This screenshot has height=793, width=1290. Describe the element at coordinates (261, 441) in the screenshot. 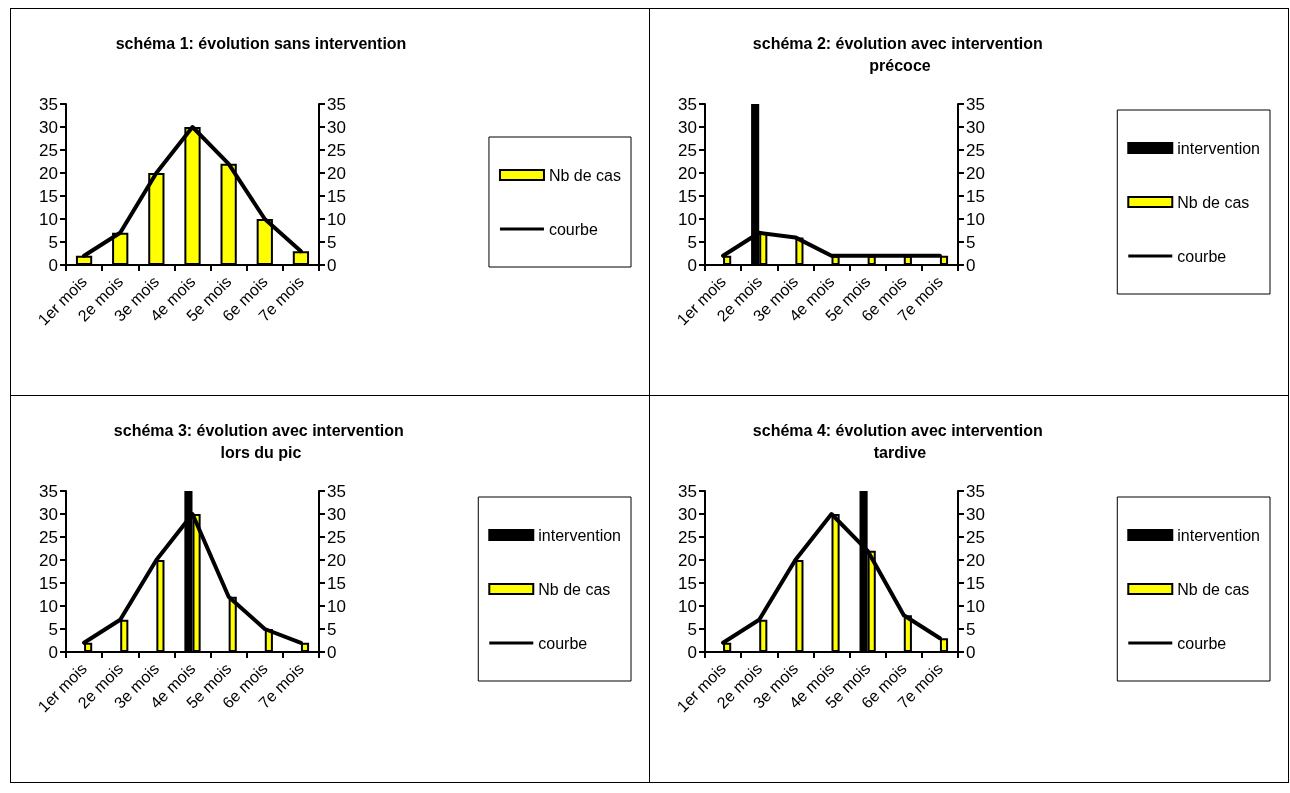

I see `chart-title: schéma 3: évolution avec intervention lors du pic` at that location.